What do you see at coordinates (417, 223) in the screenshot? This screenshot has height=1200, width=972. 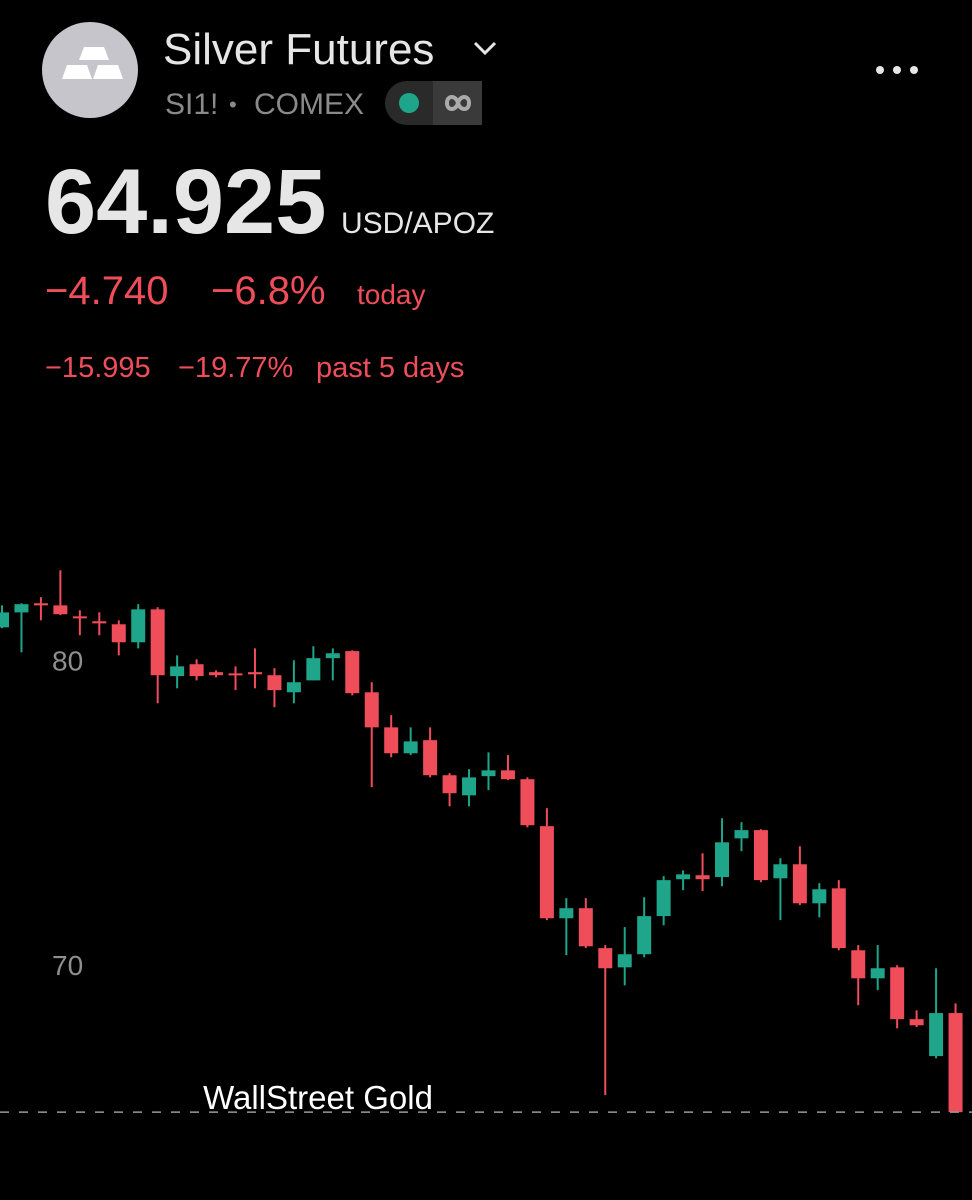 I see `currency: USD/APOZ` at bounding box center [417, 223].